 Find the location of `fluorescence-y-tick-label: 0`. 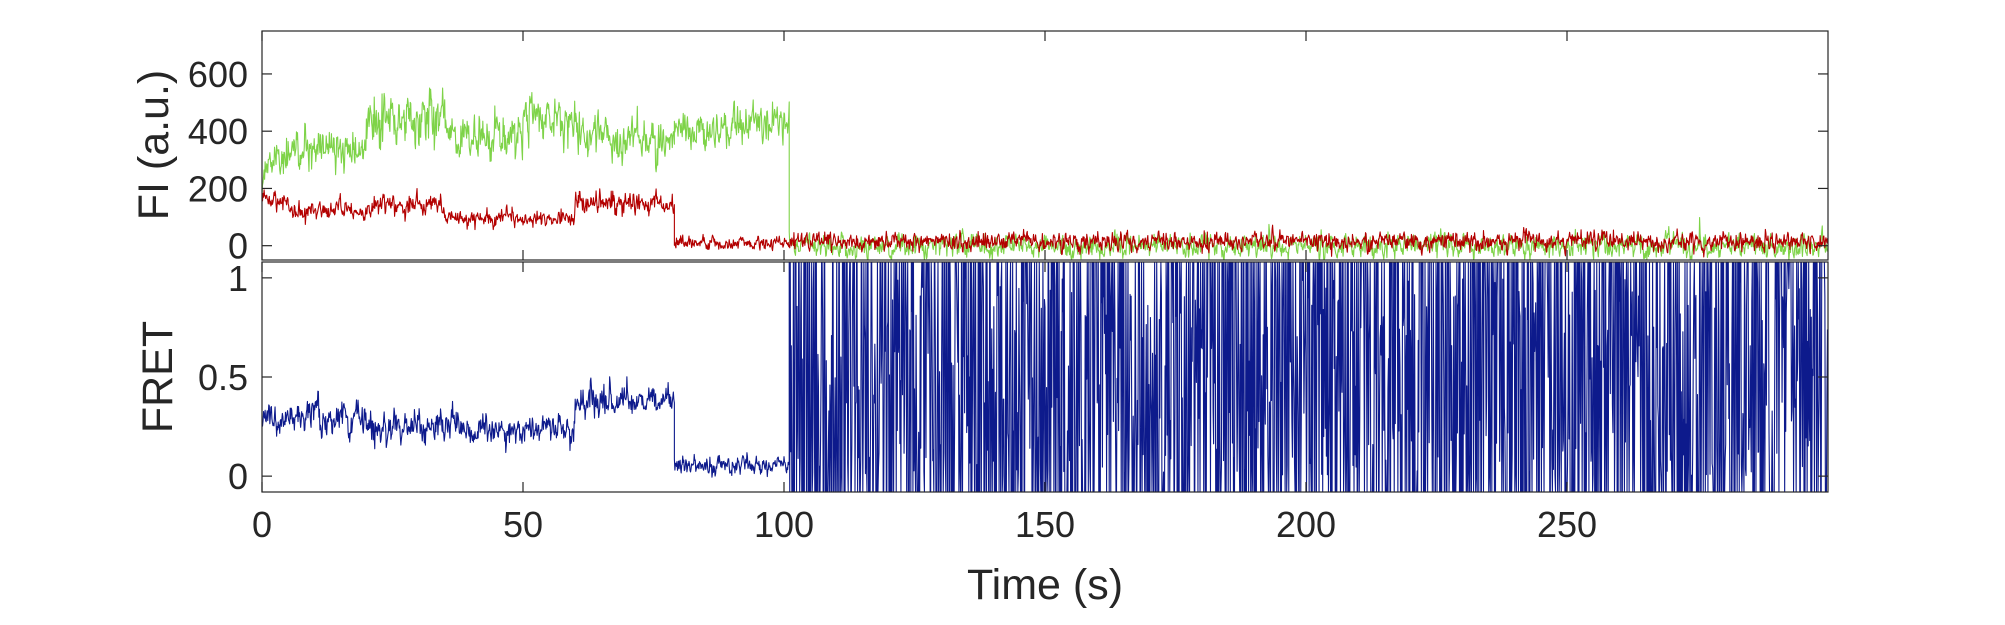

fluorescence-y-tick-label: 0 is located at coordinates (238, 246).